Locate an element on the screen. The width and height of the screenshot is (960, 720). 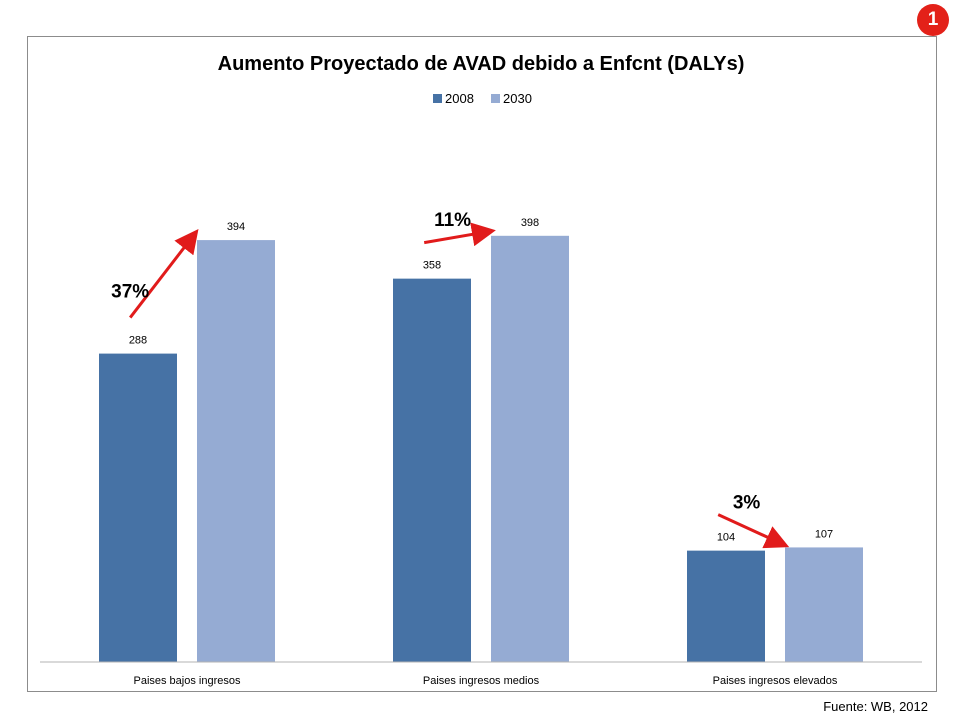
data-label-2030-0: 394 is located at coordinates (236, 227).